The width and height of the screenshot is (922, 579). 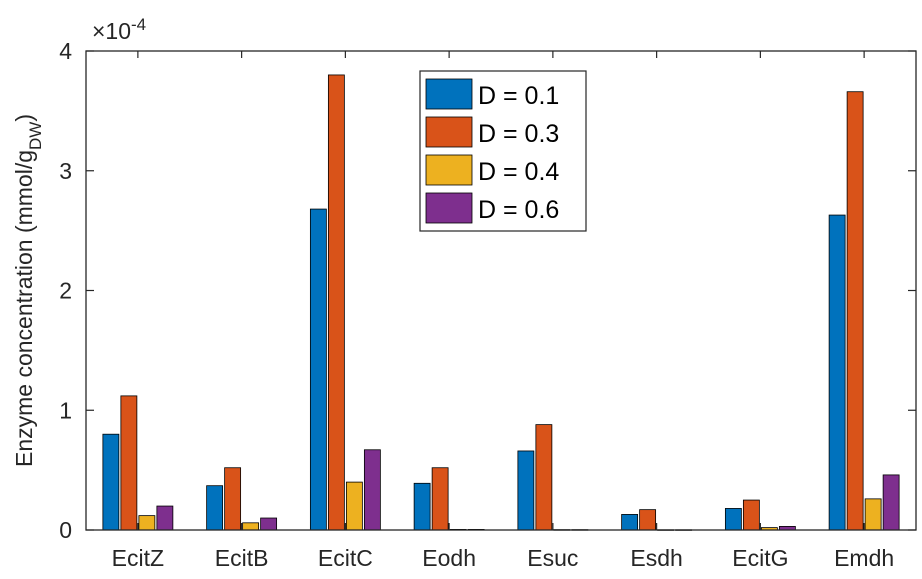 I want to click on x-tick-label: EcitG, so click(x=760, y=558).